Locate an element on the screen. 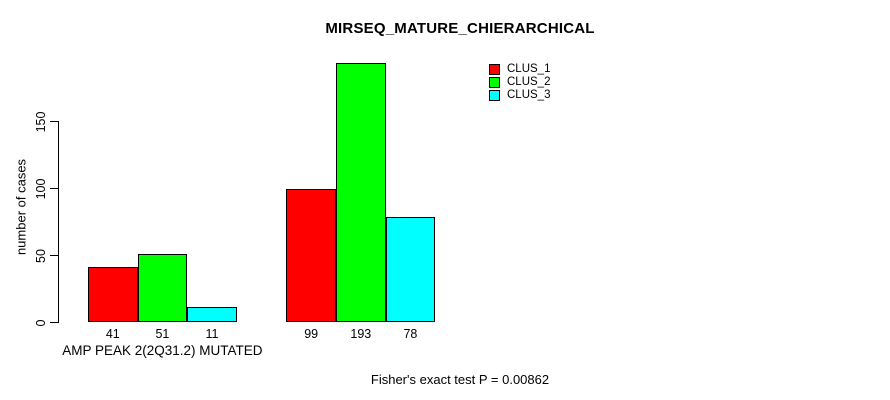 Image resolution: width=890 pixels, height=400 pixels. bar-clus_1-group1 is located at coordinates (113, 294).